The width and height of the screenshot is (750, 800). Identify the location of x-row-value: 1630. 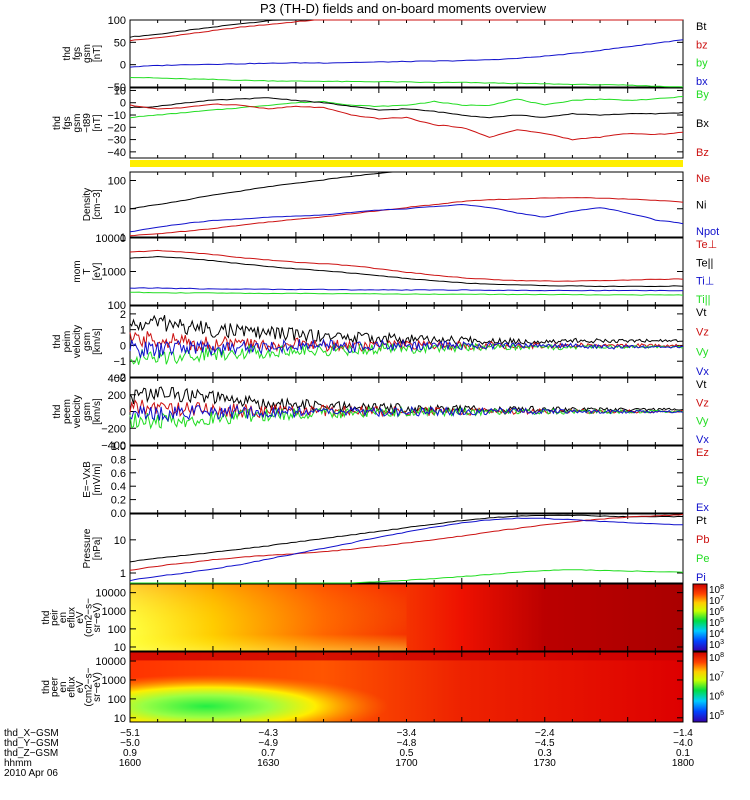
(268, 763).